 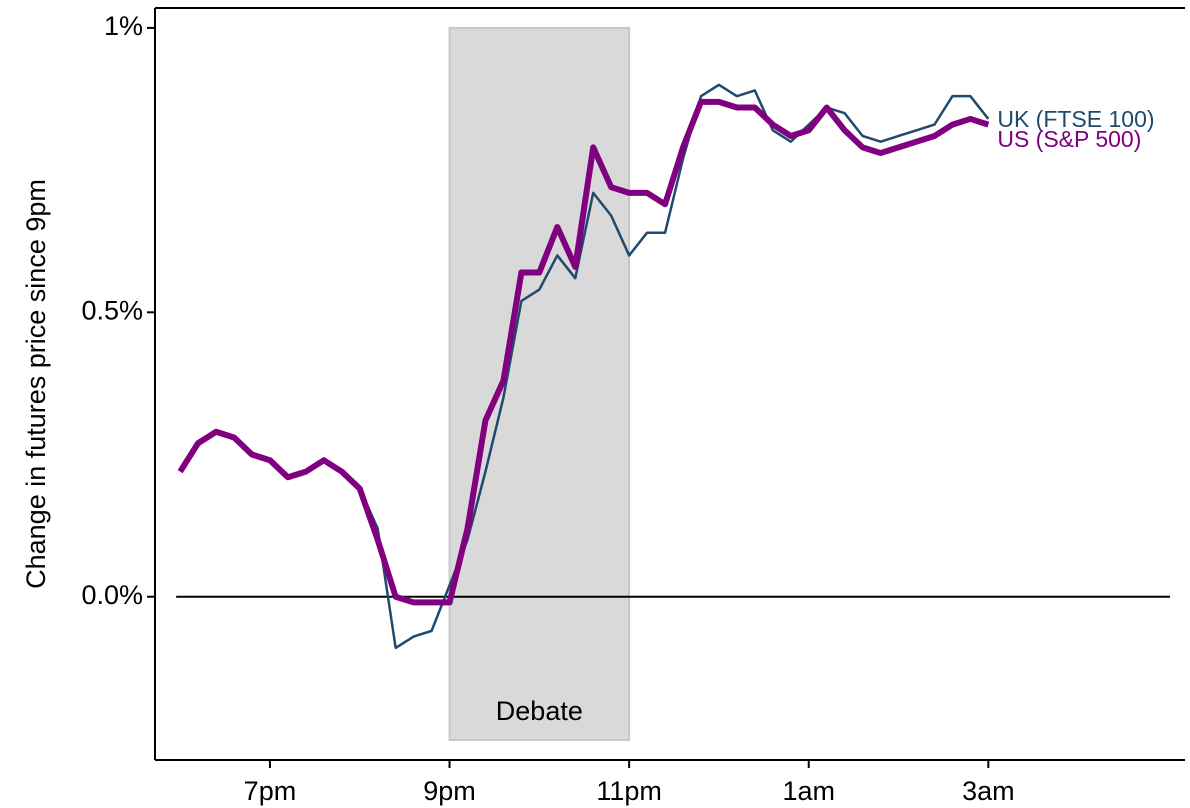 What do you see at coordinates (1075, 119) in the screenshot?
I see `series-label: UK (FTSE 100)` at bounding box center [1075, 119].